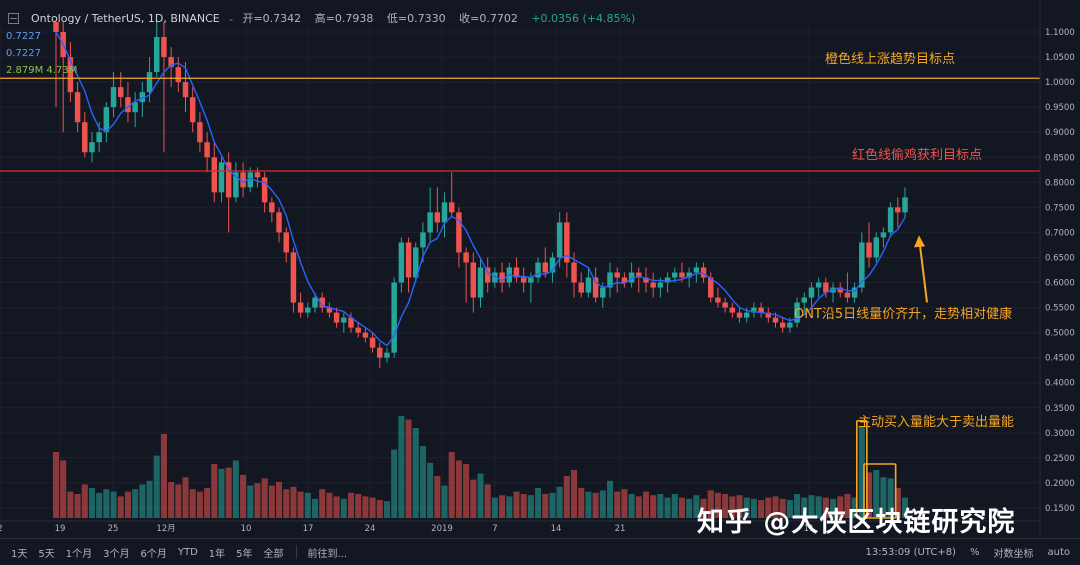 The image size is (1080, 565). I want to click on x-tick-label: 10, so click(246, 529).